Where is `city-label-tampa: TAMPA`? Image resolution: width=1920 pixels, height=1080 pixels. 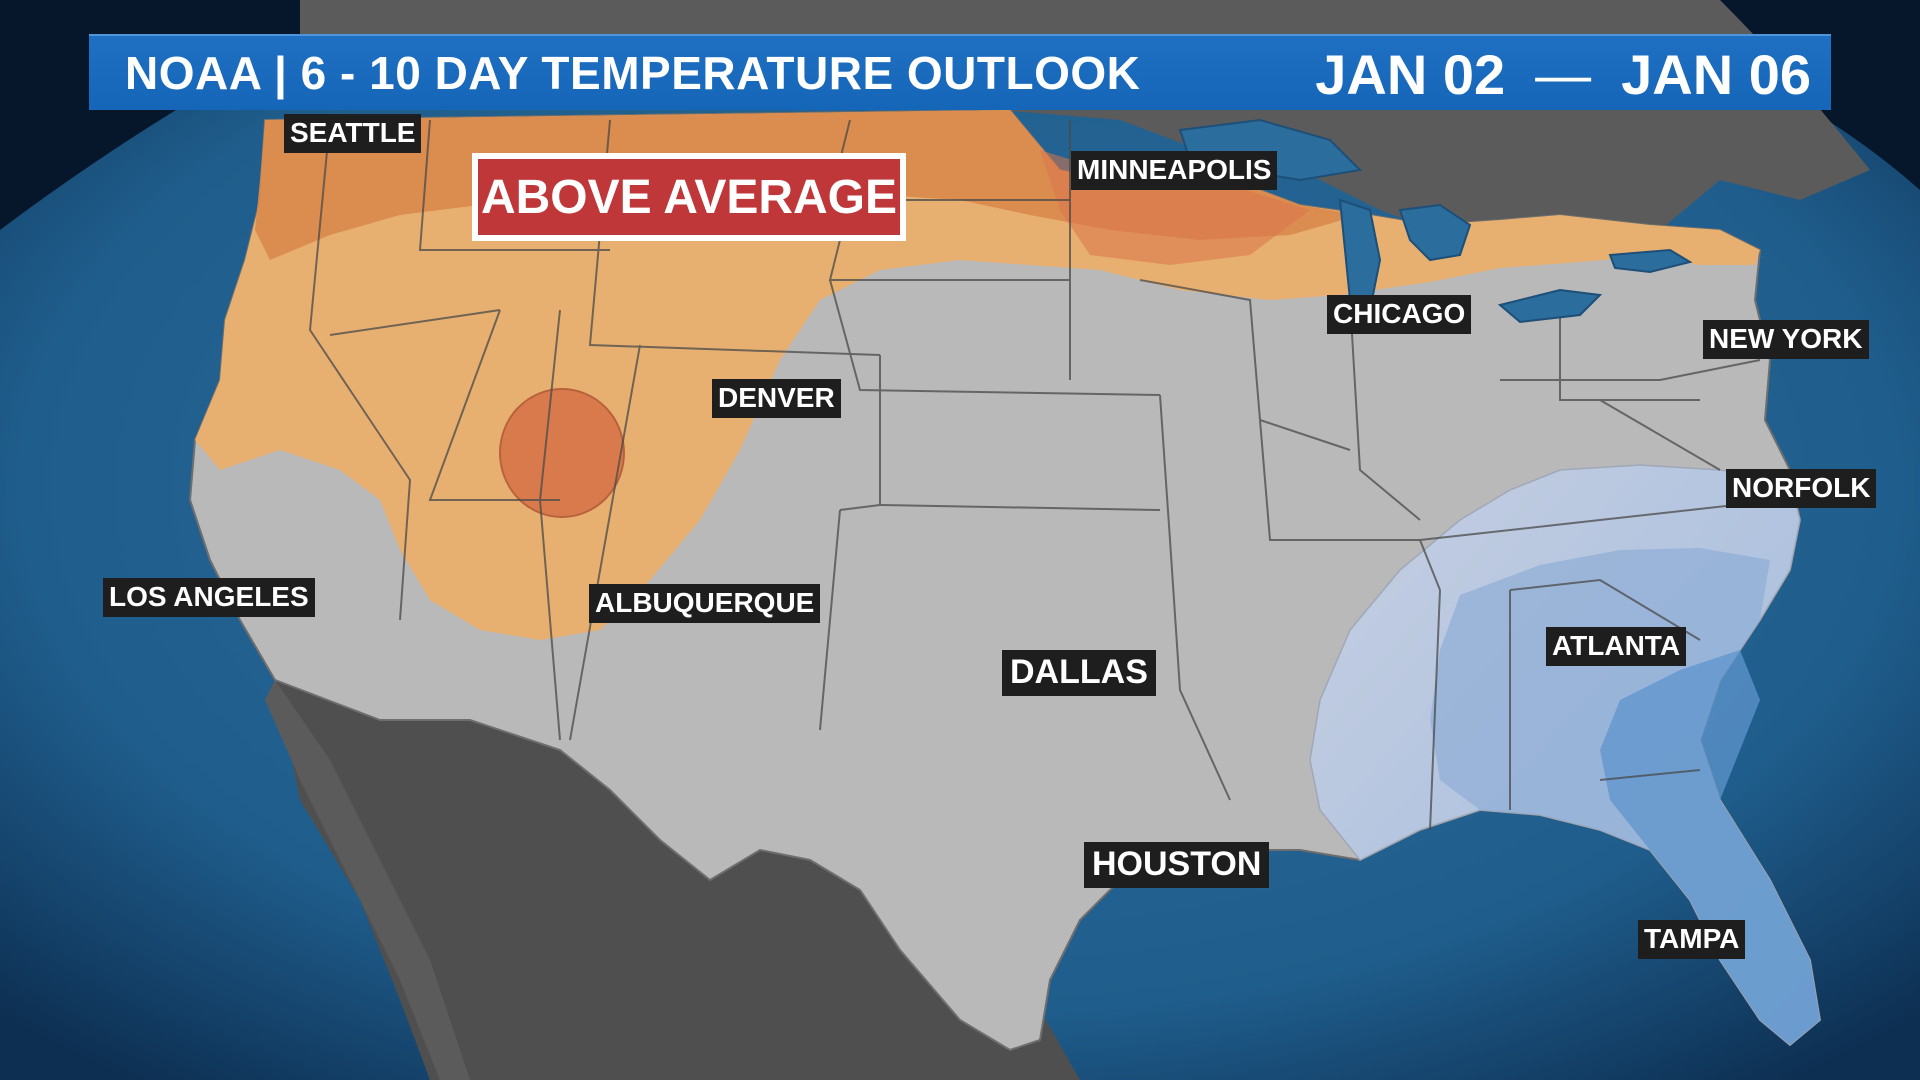
city-label-tampa: TAMPA is located at coordinates (1692, 939).